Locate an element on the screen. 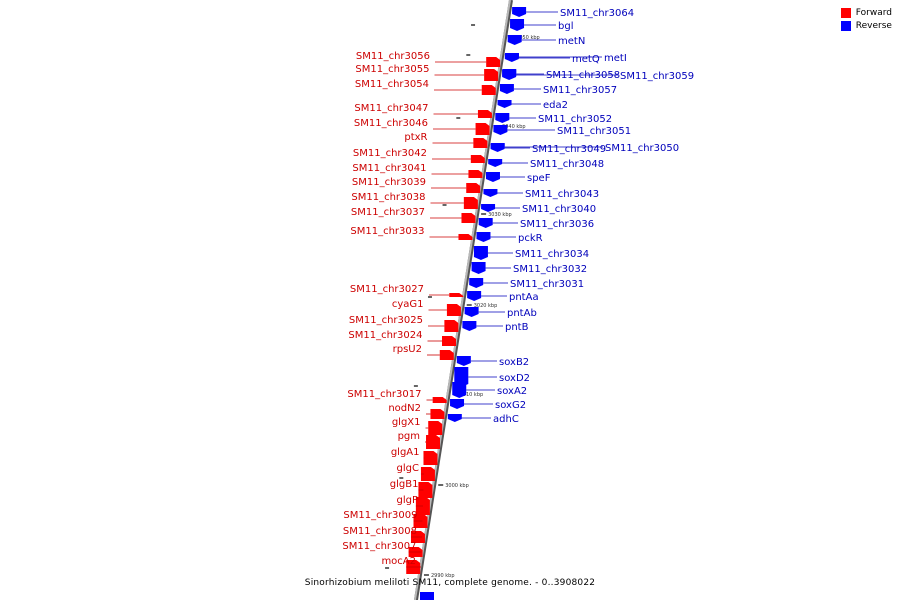  label-nodN2: nodN2 is located at coordinates (404, 408).